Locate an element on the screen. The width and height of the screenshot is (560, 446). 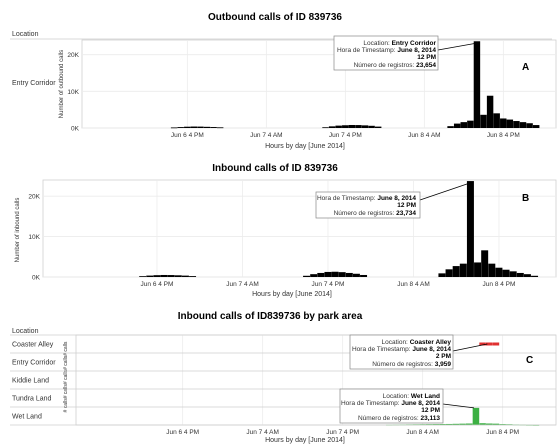
x-tick-label: Jun 8 4 PM is located at coordinates (499, 284).